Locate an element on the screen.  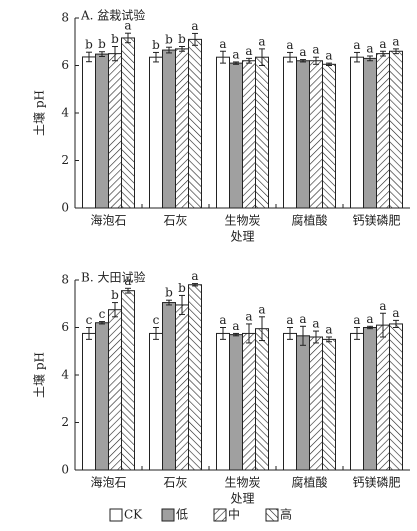
x-tick-label: 生物炭 is located at coordinates (242, 483).